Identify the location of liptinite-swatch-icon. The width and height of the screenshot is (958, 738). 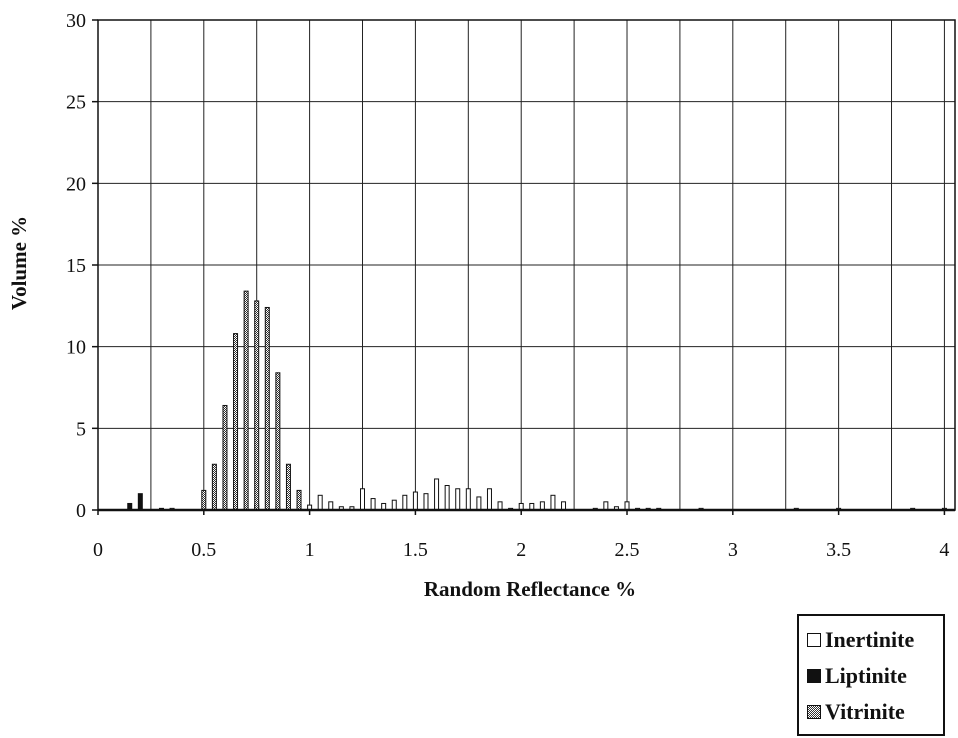
(814, 676).